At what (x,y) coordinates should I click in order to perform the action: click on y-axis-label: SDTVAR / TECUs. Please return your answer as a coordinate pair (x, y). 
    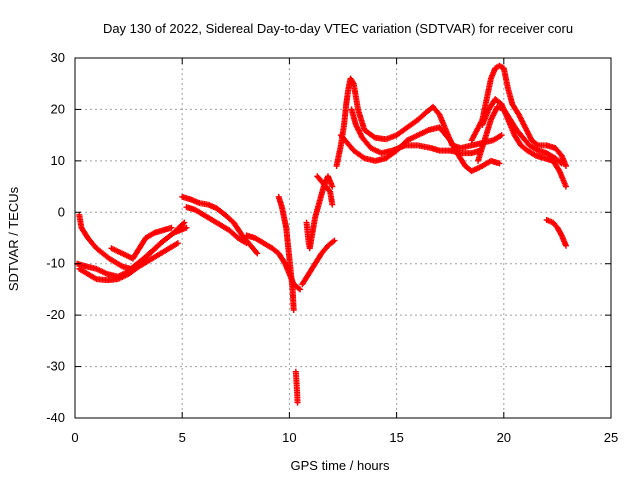
    Looking at the image, I should click on (13, 238).